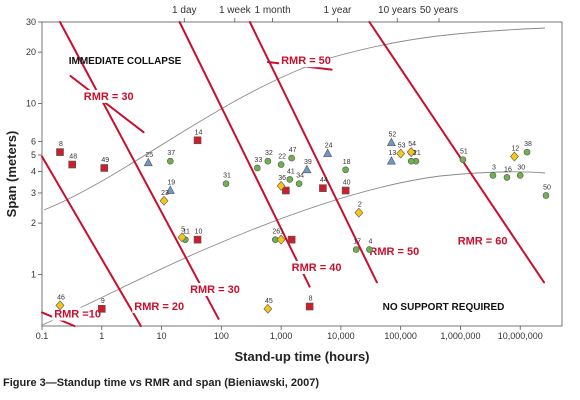 Image resolution: width=580 pixels, height=400 pixels. I want to click on data-point-label: 53, so click(402, 146).